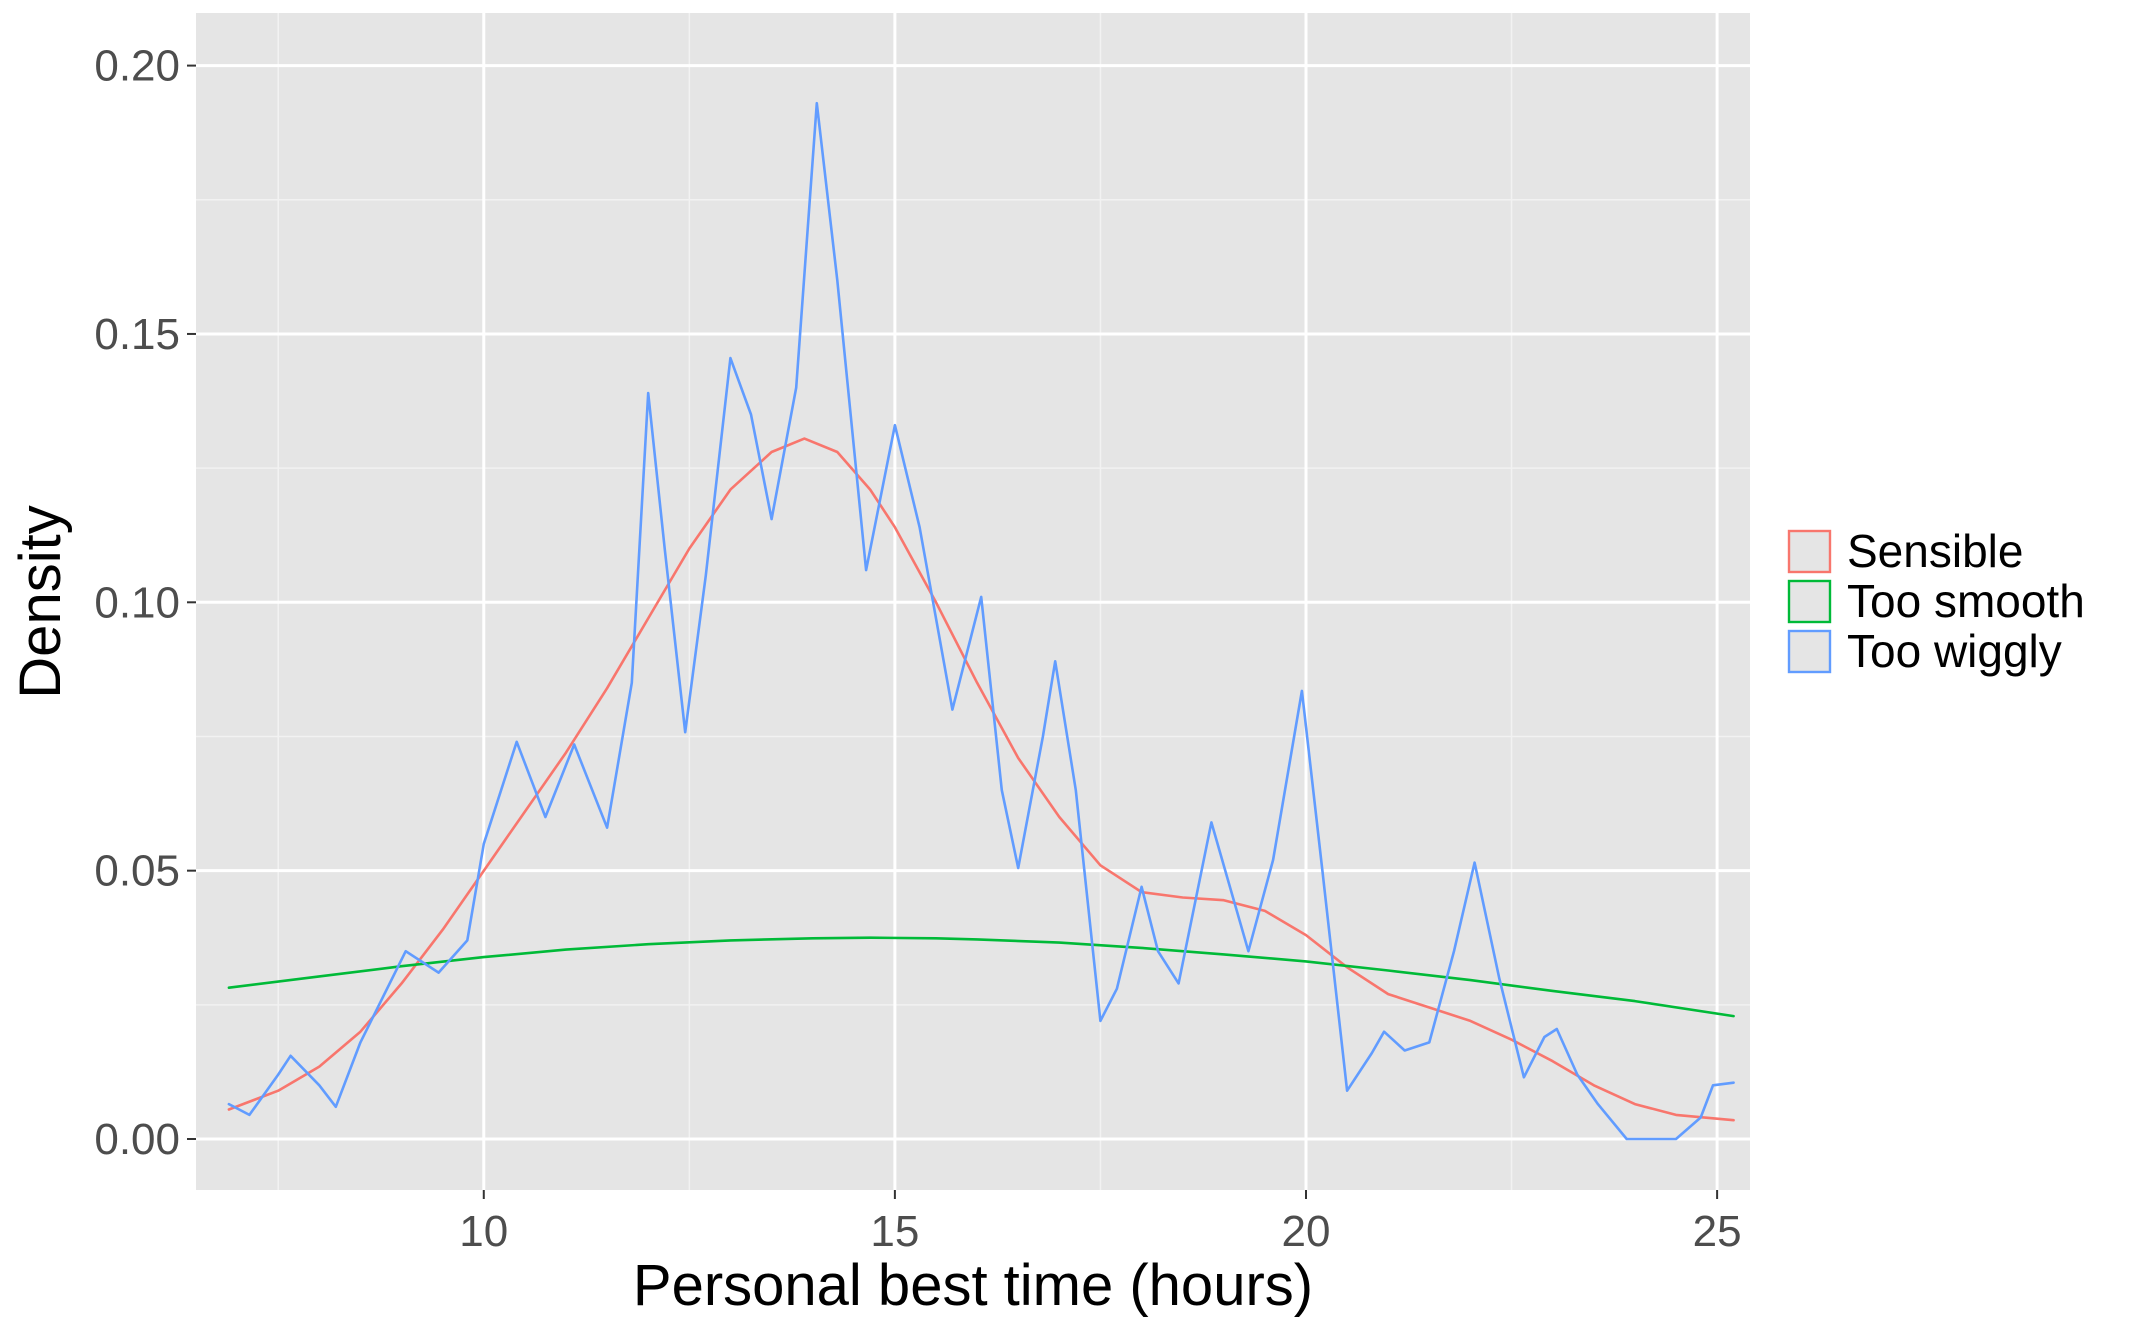 This screenshot has height=1322, width=2139. I want to click on legend-label-too-smooth: Too smooth, so click(1966, 601).